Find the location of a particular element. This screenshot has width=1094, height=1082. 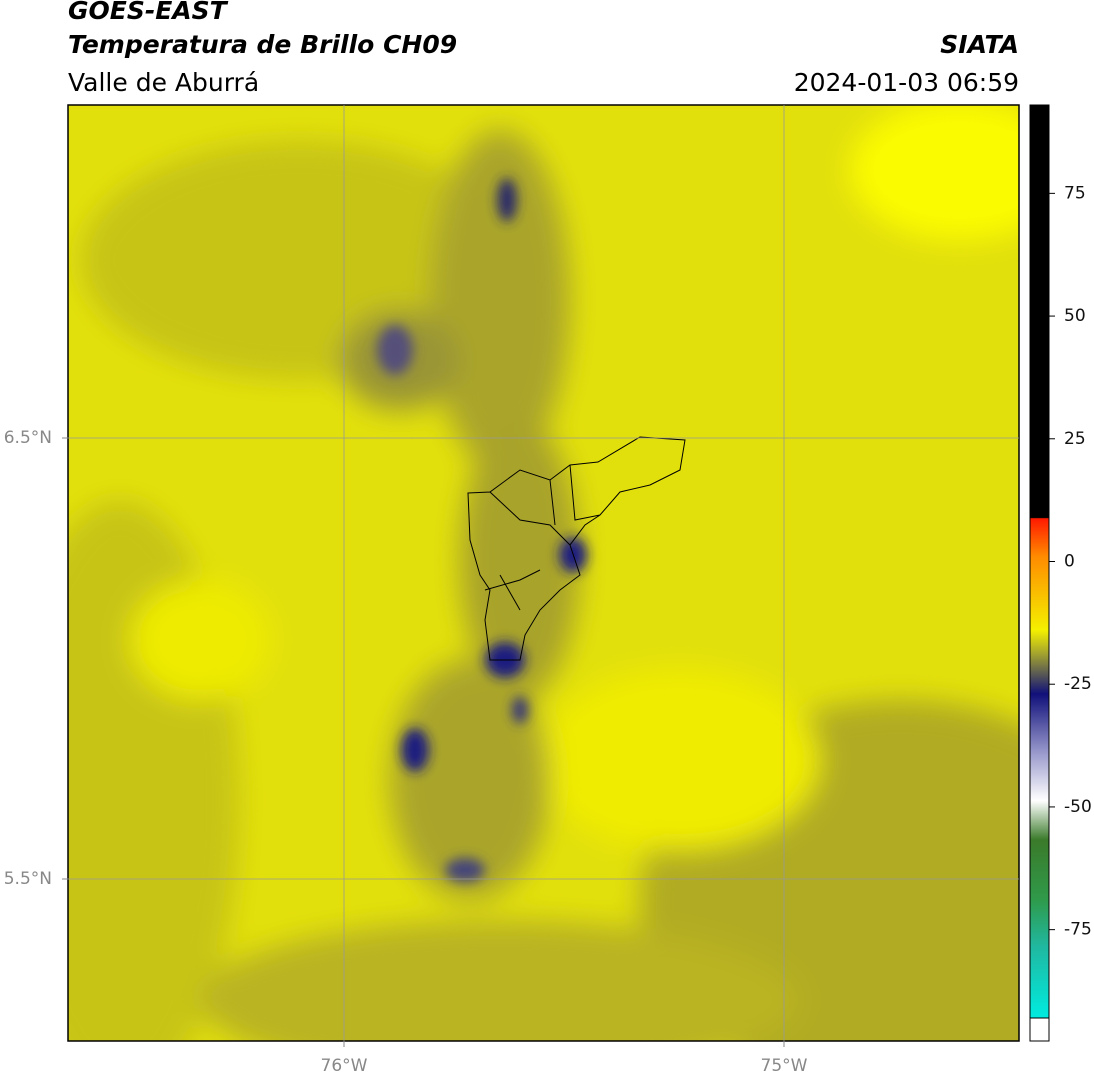

lon-label: 76°W is located at coordinates (344, 1066).